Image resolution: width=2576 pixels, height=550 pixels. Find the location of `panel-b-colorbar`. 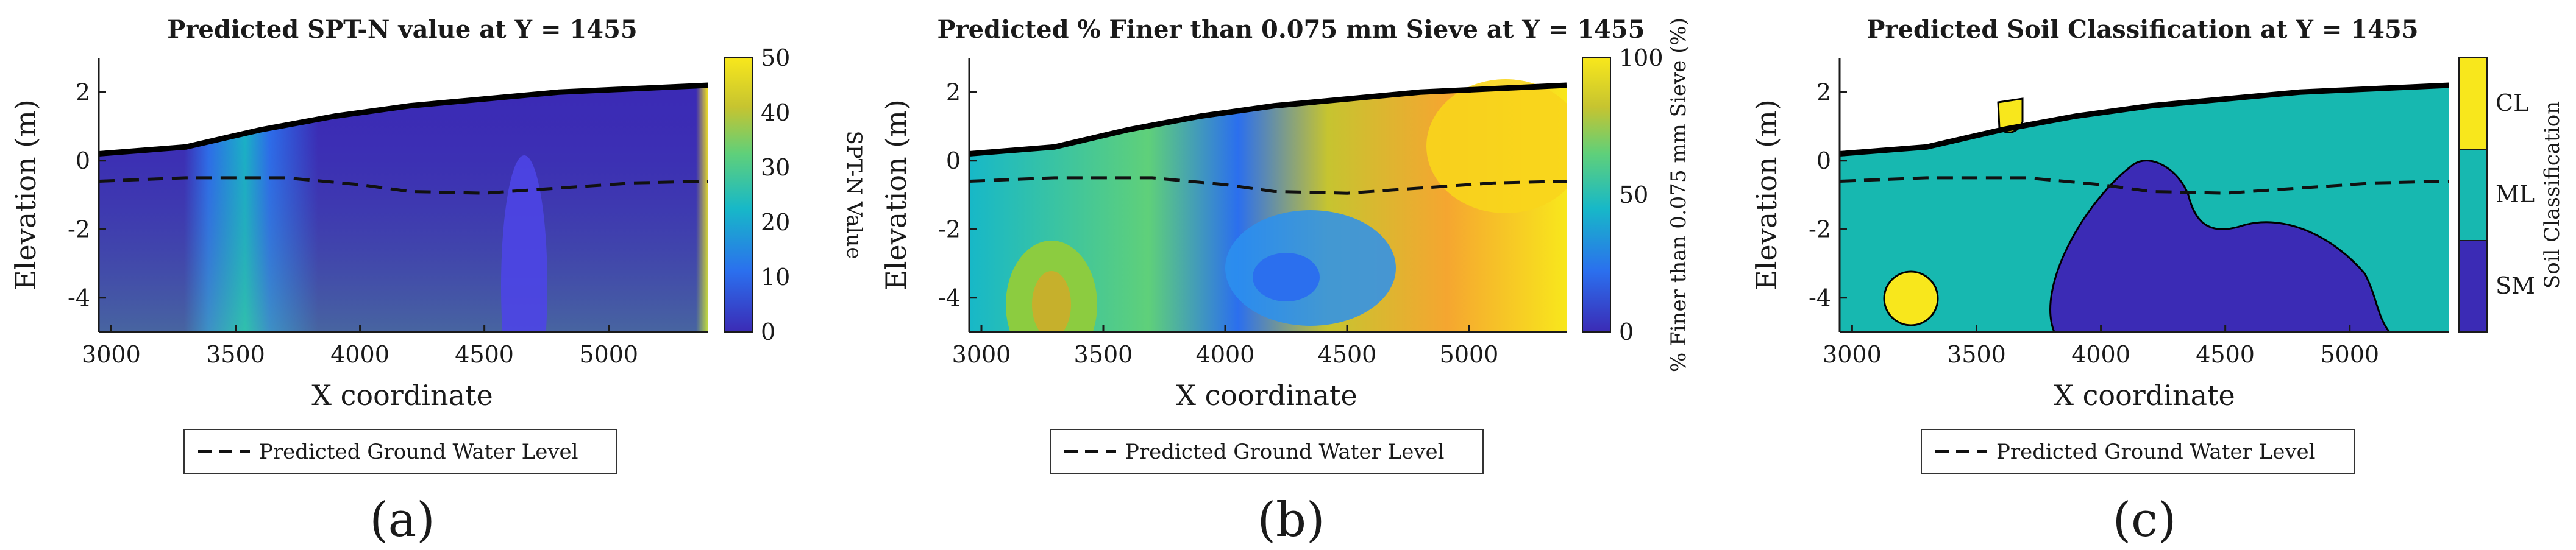

panel-b-colorbar is located at coordinates (1596, 195).